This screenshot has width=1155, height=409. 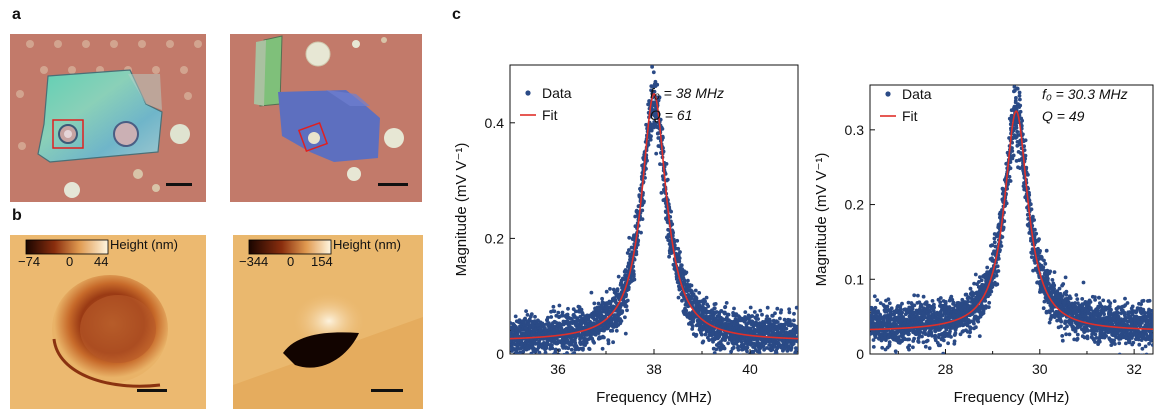 What do you see at coordinates (70, 261) in the screenshot?
I see `afm-left-tick-zero: 0` at bounding box center [70, 261].